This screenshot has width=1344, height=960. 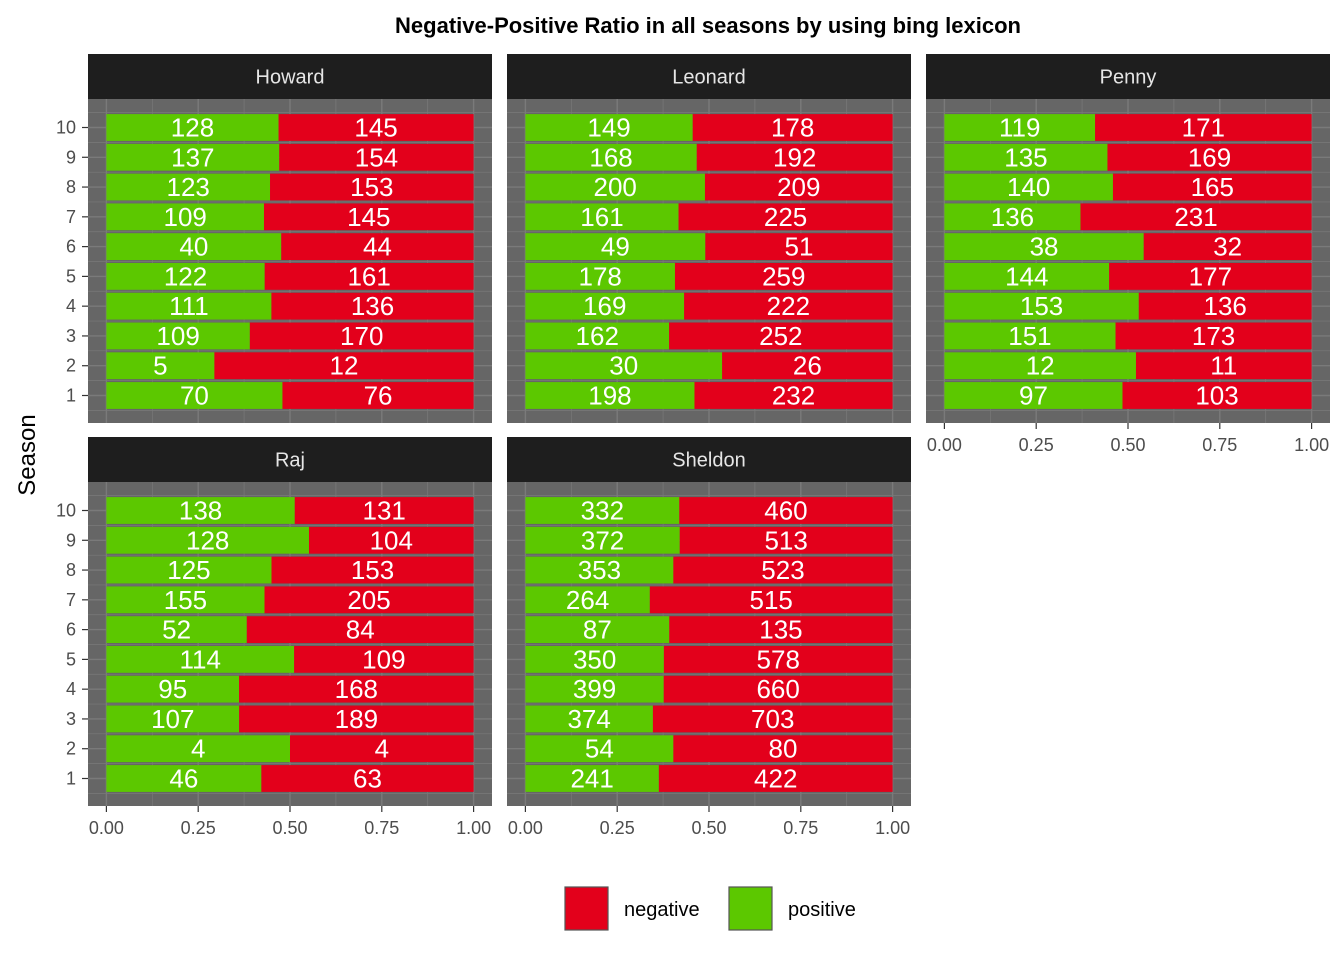 I want to click on data-label-positive: 372, so click(x=602, y=540).